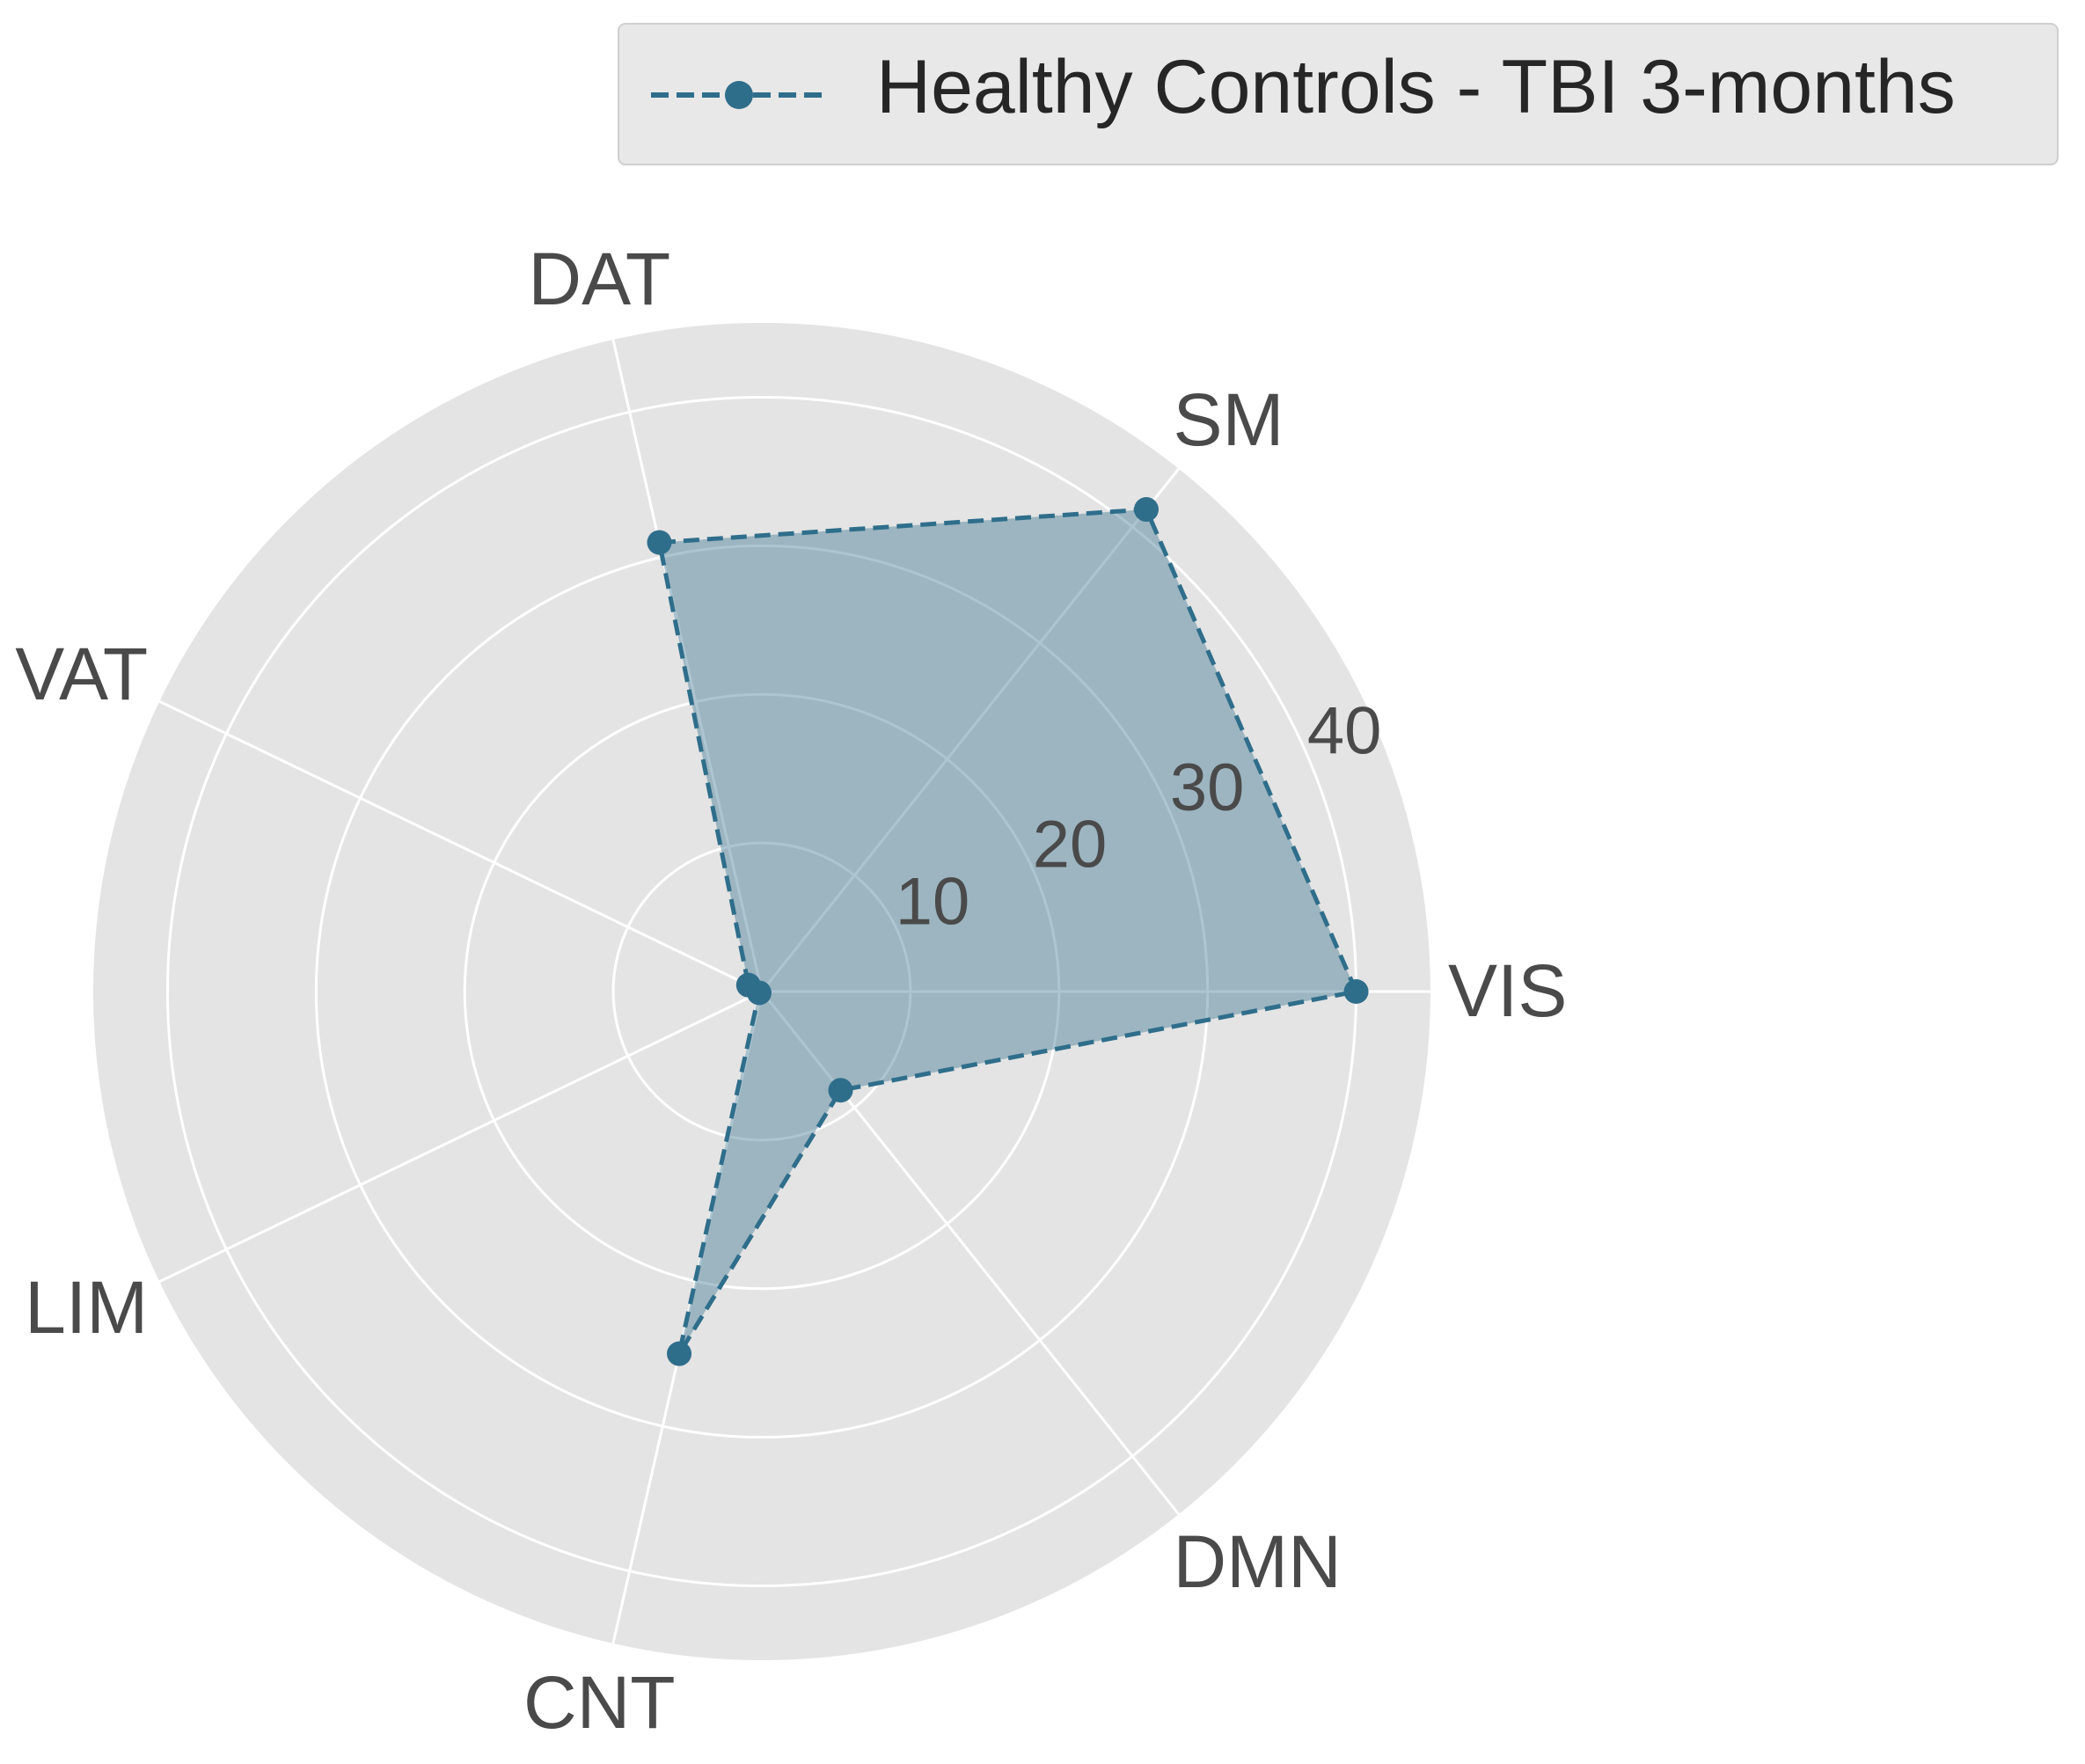 This screenshot has height=1764, width=2085. I want to click on radial-tick-labels: 10 20 30 40, so click(1139, 816).